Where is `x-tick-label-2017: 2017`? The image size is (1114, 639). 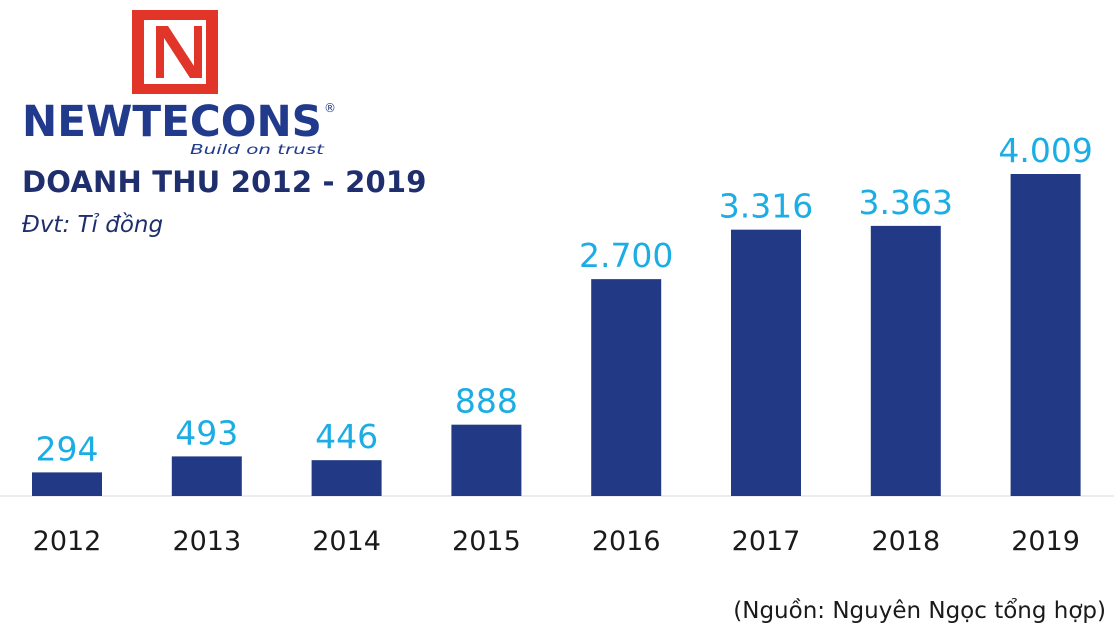 x-tick-label-2017: 2017 is located at coordinates (766, 541).